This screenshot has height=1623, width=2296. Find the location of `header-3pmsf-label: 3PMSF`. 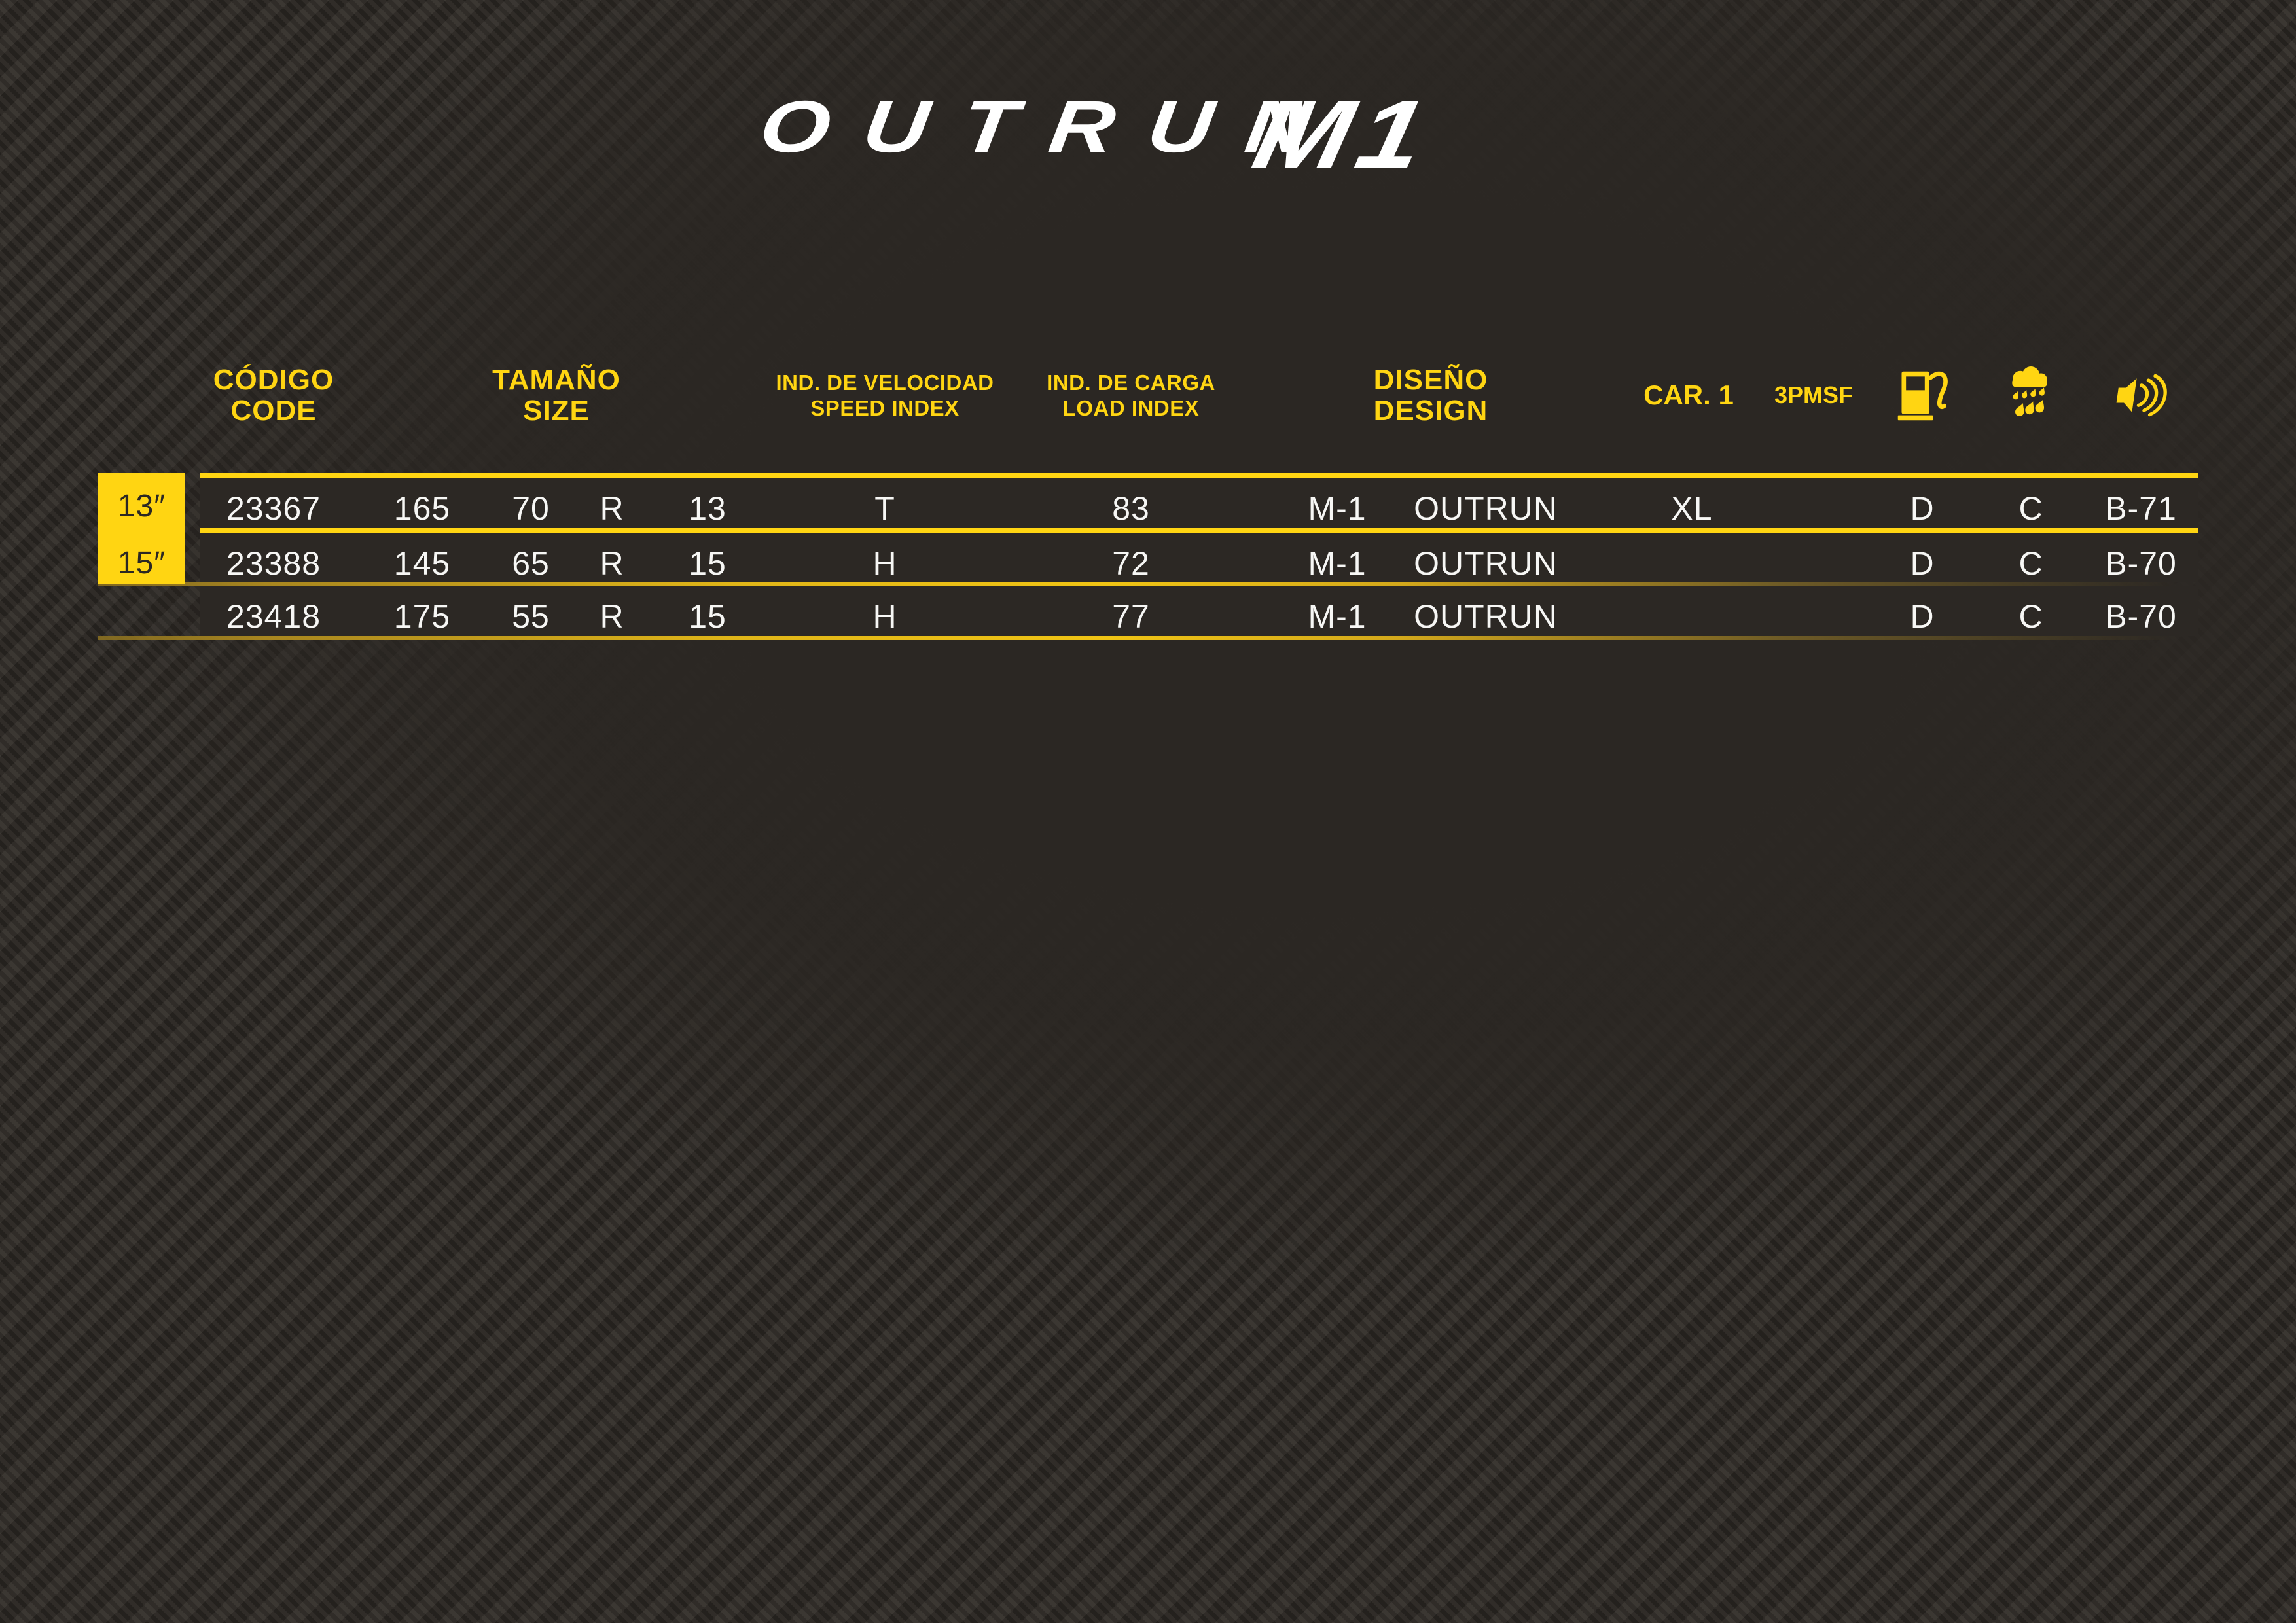

header-3pmsf-label: 3PMSF is located at coordinates (1814, 395).